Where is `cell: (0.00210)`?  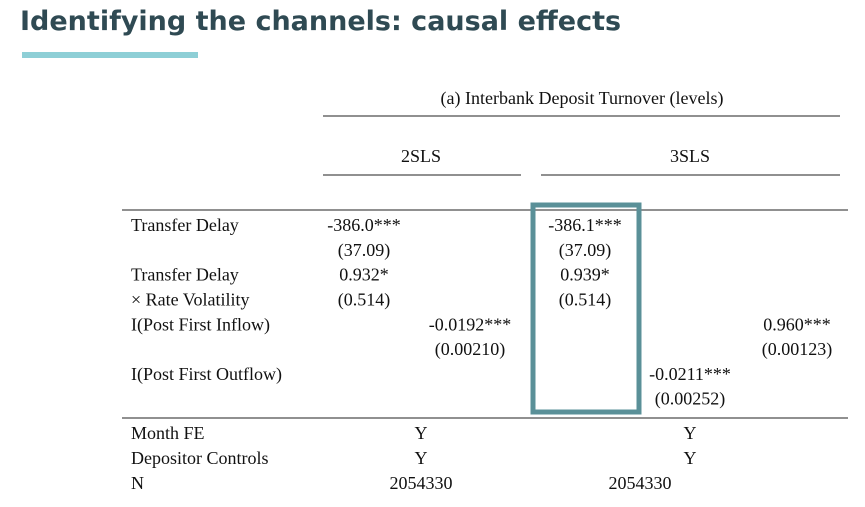 cell: (0.00210) is located at coordinates (470, 349).